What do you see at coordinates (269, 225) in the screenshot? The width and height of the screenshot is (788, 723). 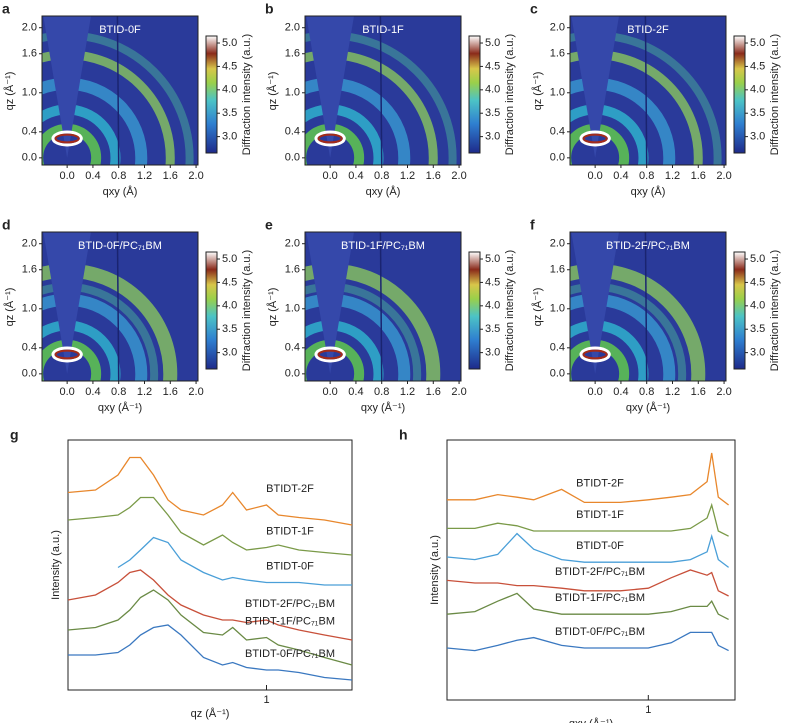 I see `panel-letter: e` at bounding box center [269, 225].